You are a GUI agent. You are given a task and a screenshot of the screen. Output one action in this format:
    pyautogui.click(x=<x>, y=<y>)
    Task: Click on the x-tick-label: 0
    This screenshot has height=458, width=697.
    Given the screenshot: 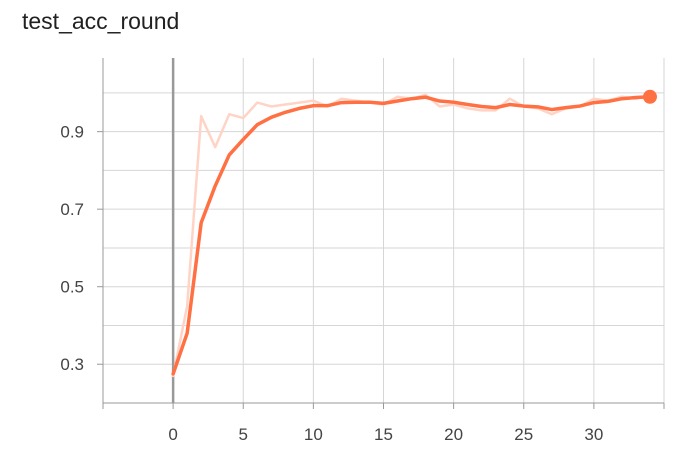 What is the action you would take?
    pyautogui.click(x=172, y=434)
    